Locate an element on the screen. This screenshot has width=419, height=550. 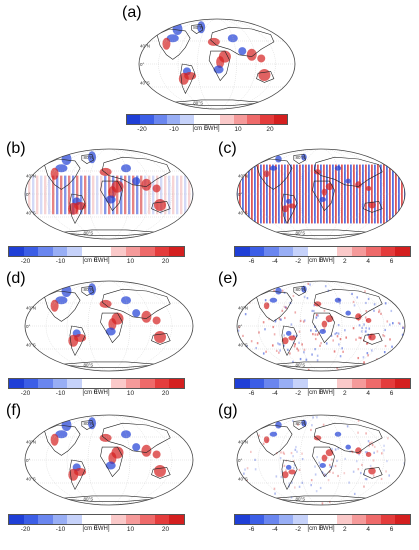
colorbar-tick-label: 0 is located at coordinates (206, 128).